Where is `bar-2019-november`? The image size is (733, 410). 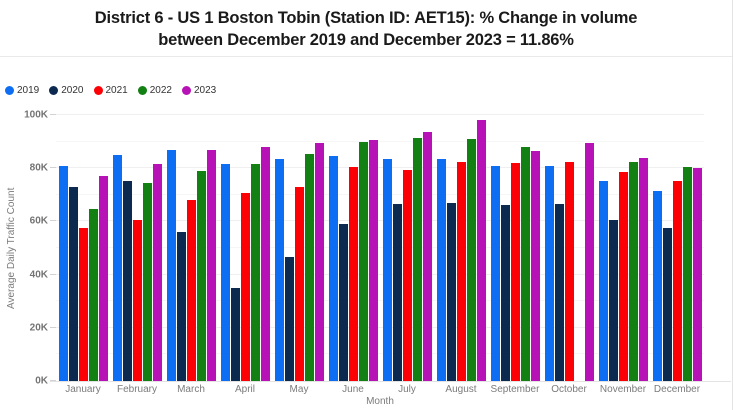
bar-2019-november is located at coordinates (603, 281).